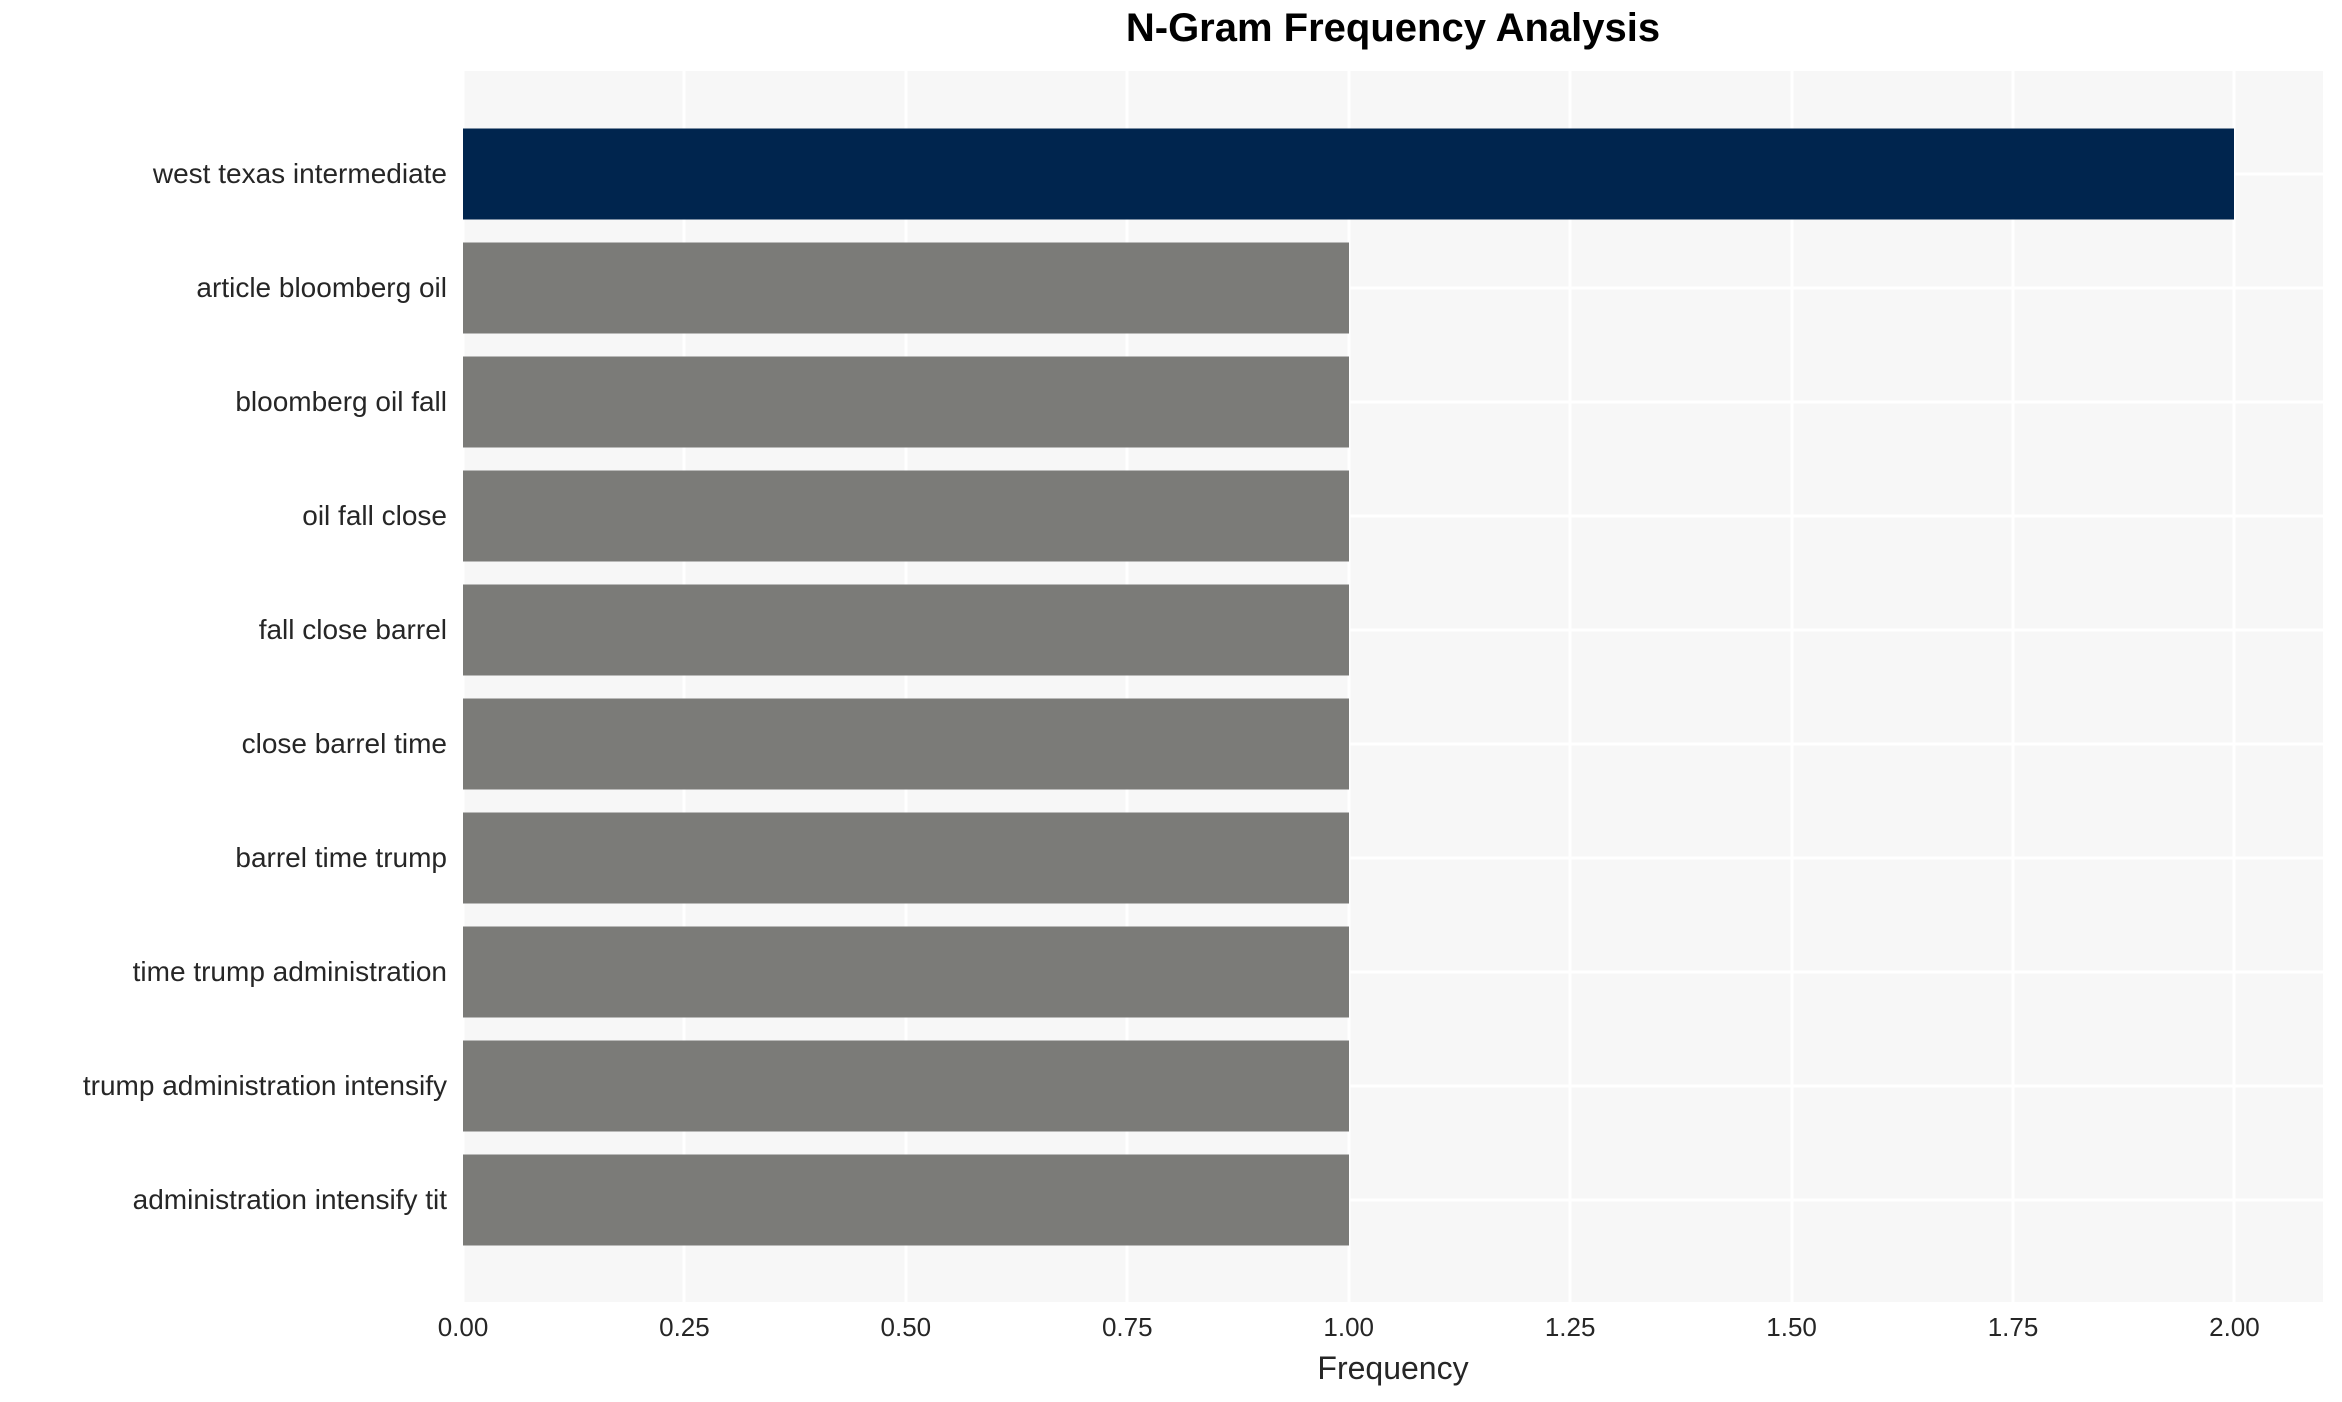 This screenshot has width=2342, height=1402. What do you see at coordinates (1393, 28) in the screenshot?
I see `chart-title: N-Gram Frequency Analysis` at bounding box center [1393, 28].